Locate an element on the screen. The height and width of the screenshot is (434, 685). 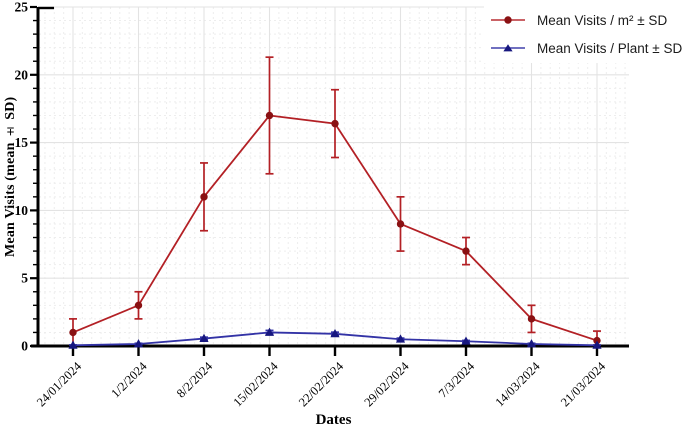
y-tick-label: 15 is located at coordinates (22, 142).